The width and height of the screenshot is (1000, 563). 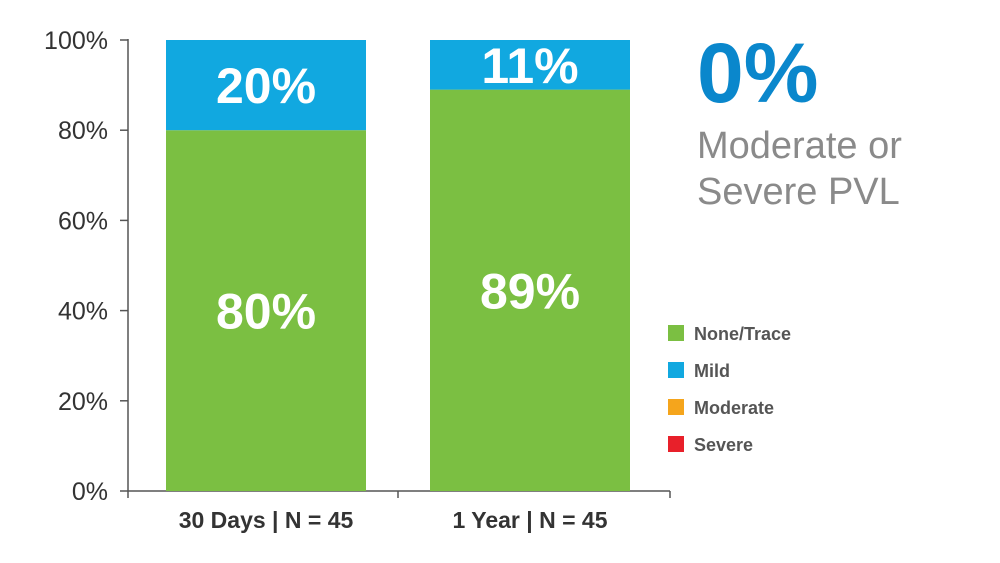 What do you see at coordinates (266, 520) in the screenshot?
I see `x-category-label: 30 Days | N = 45` at bounding box center [266, 520].